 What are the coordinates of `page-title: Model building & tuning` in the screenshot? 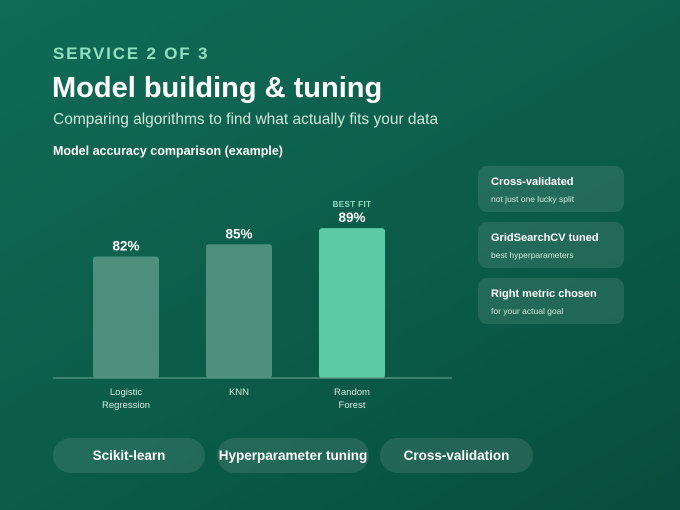 It's located at (217, 88).